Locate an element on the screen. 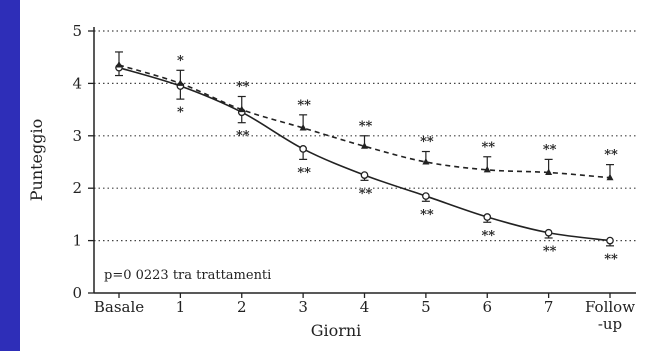 This screenshot has height=351, width=667. x-tick-label-7: 7 is located at coordinates (549, 307).